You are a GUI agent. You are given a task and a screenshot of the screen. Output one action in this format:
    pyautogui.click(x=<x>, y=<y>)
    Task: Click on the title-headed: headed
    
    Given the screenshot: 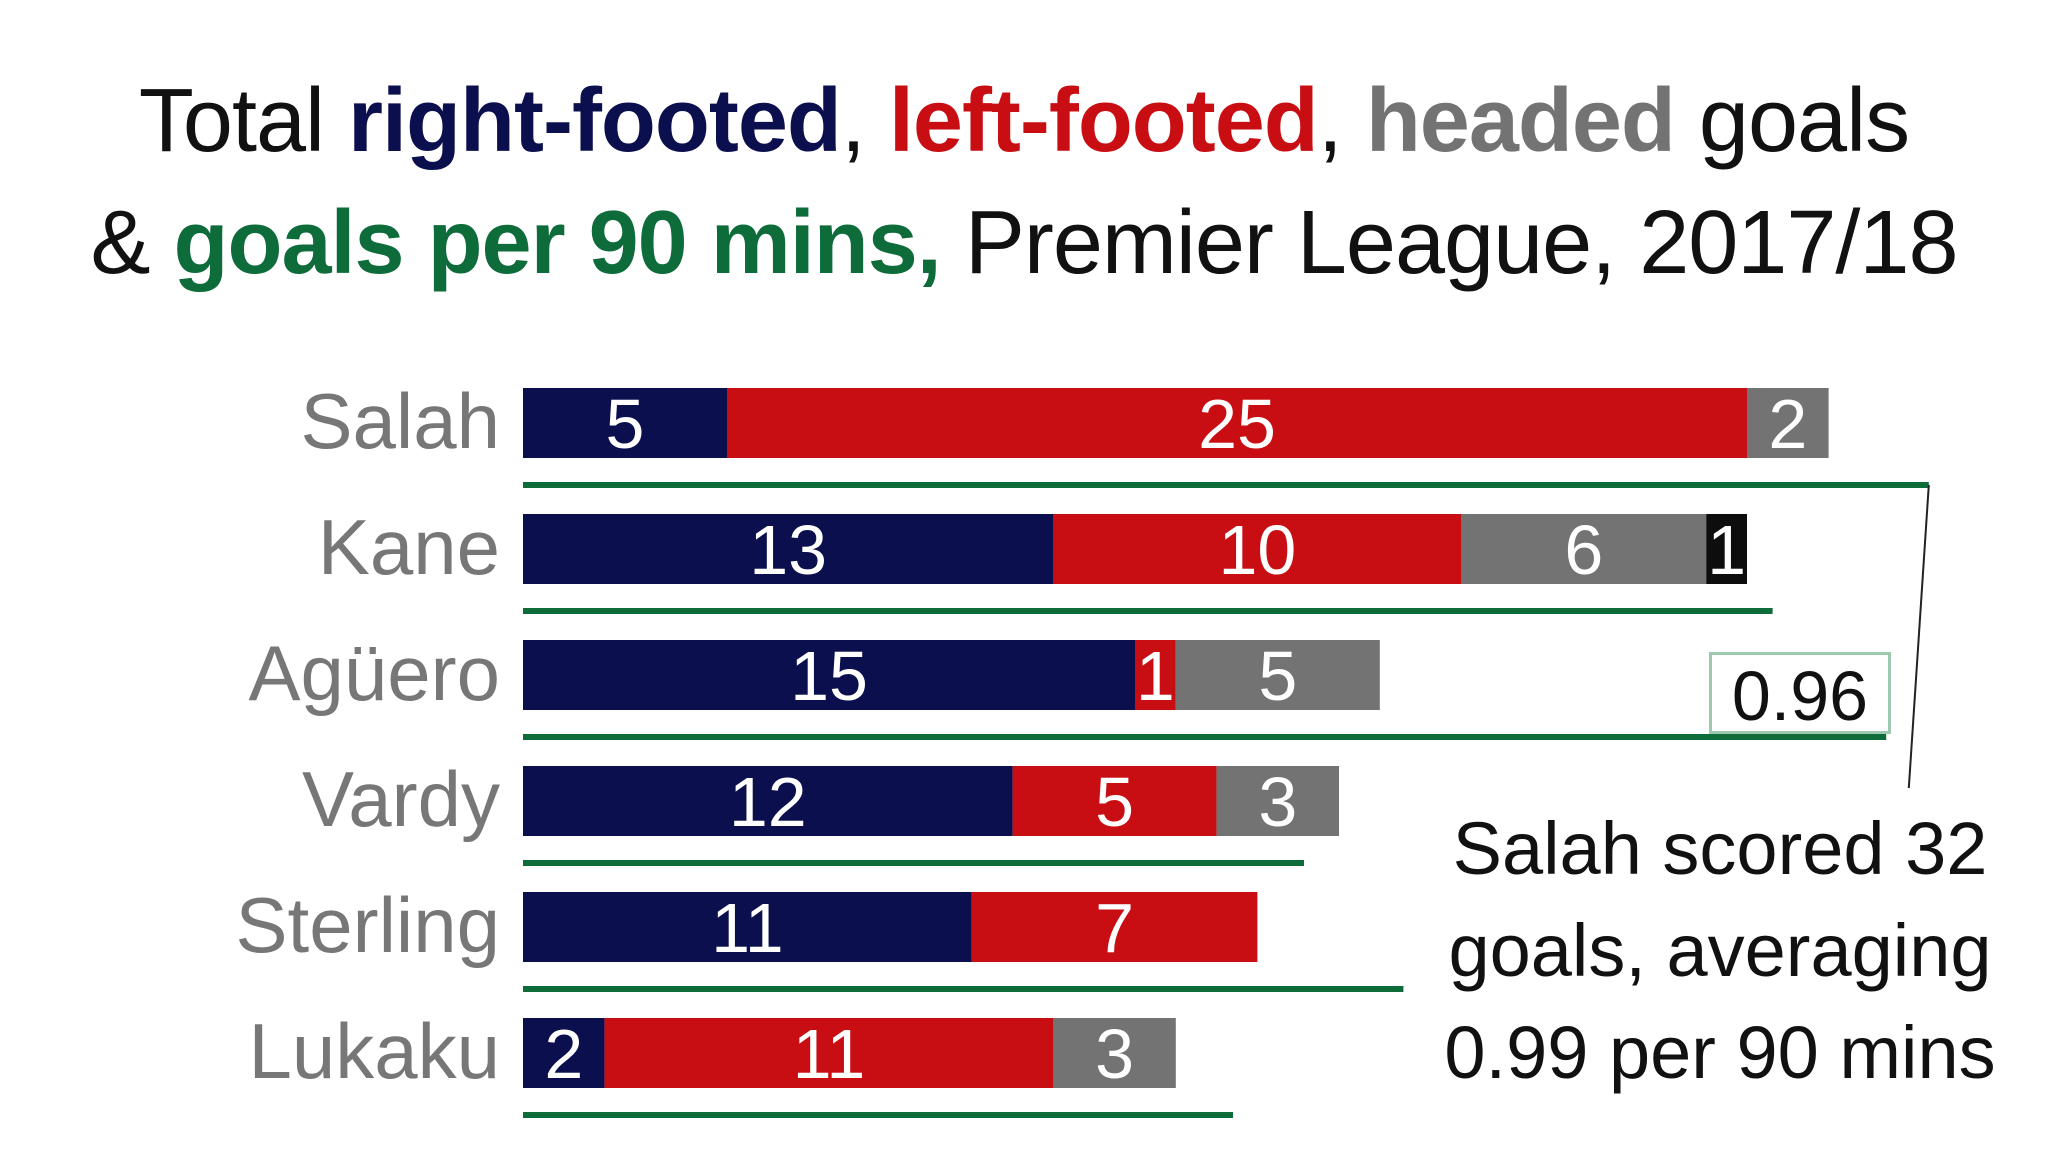 What is the action you would take?
    pyautogui.click(x=1520, y=121)
    